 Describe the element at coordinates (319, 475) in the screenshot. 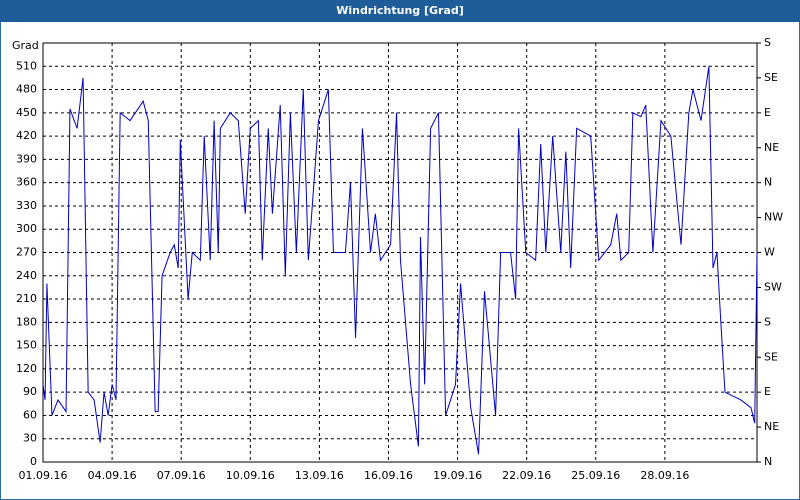

I see `x-tick-label: 13.09.16` at that location.